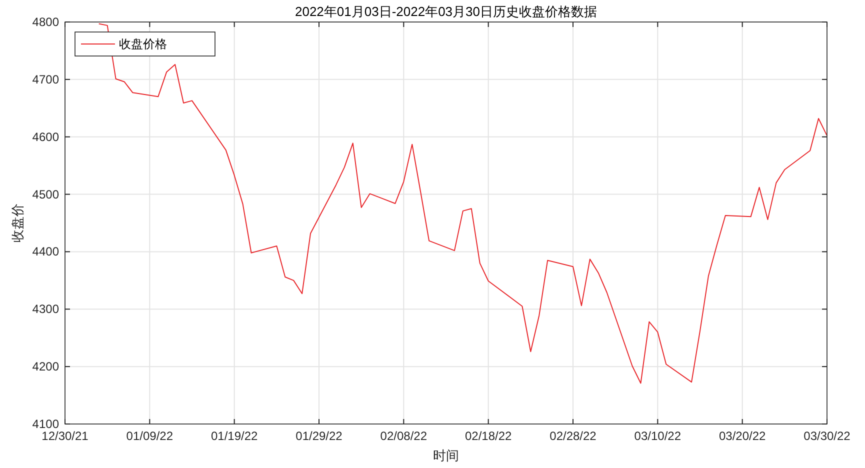  I want to click on y-axis-title: 收盘价, so click(17, 223).